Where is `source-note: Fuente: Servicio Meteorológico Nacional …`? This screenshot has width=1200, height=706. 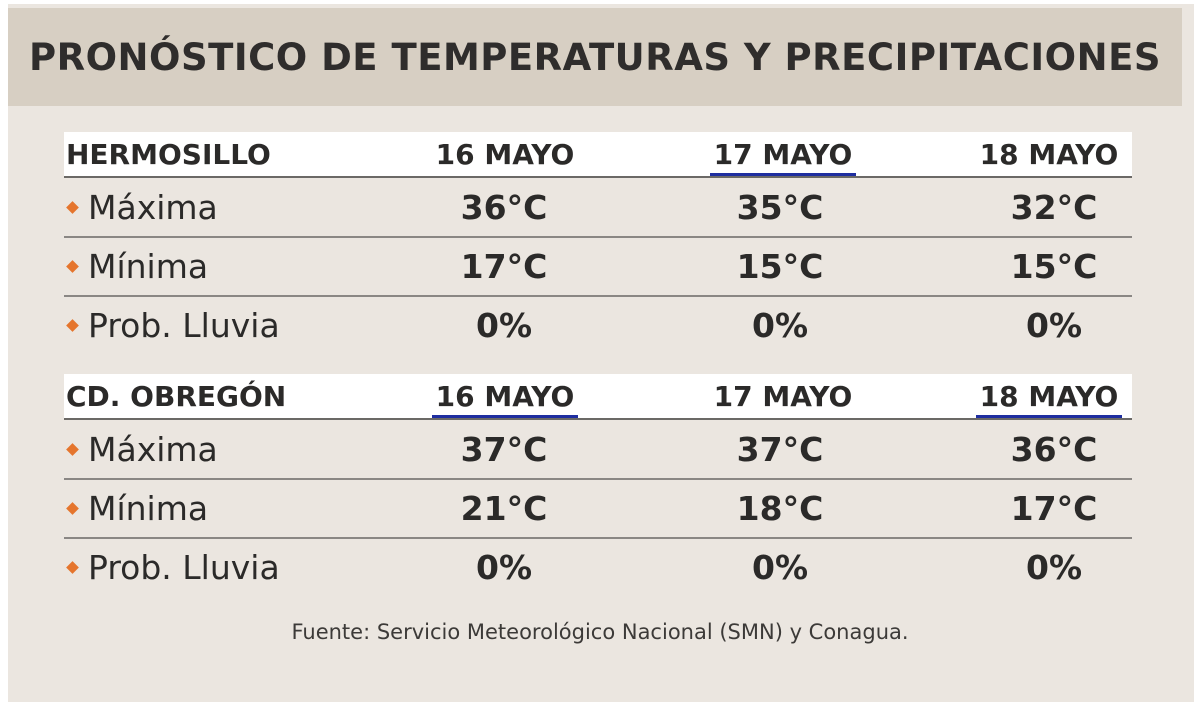 source-note: Fuente: Servicio Meteorológico Nacional … is located at coordinates (600, 632).